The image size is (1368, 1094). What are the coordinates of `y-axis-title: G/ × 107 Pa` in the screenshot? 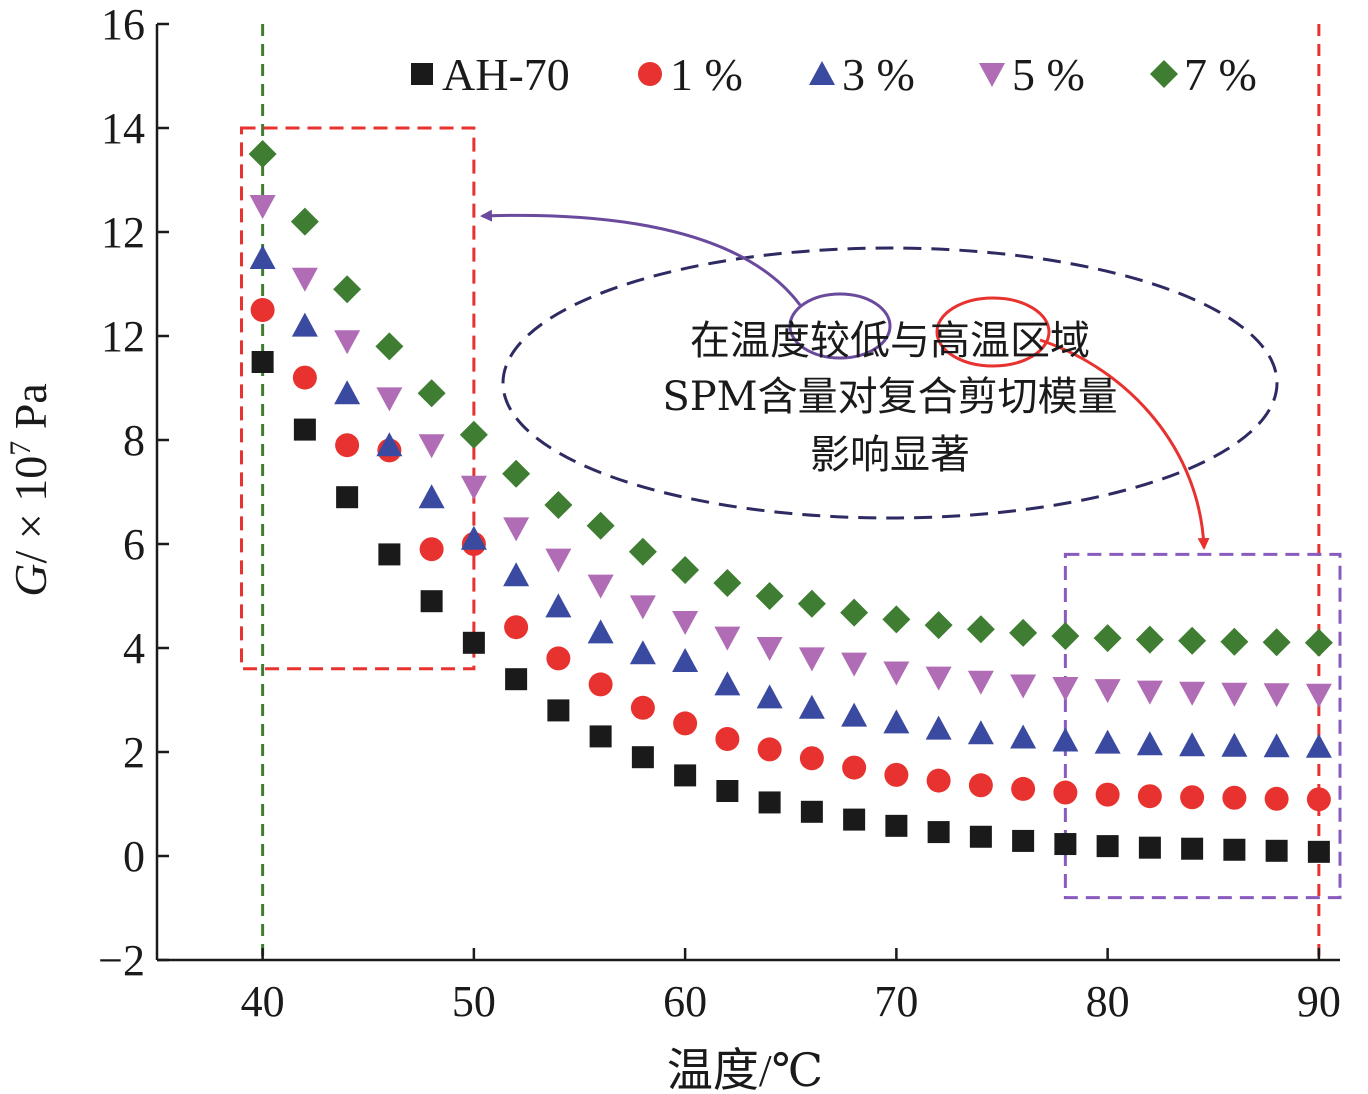 It's located at (30, 489).